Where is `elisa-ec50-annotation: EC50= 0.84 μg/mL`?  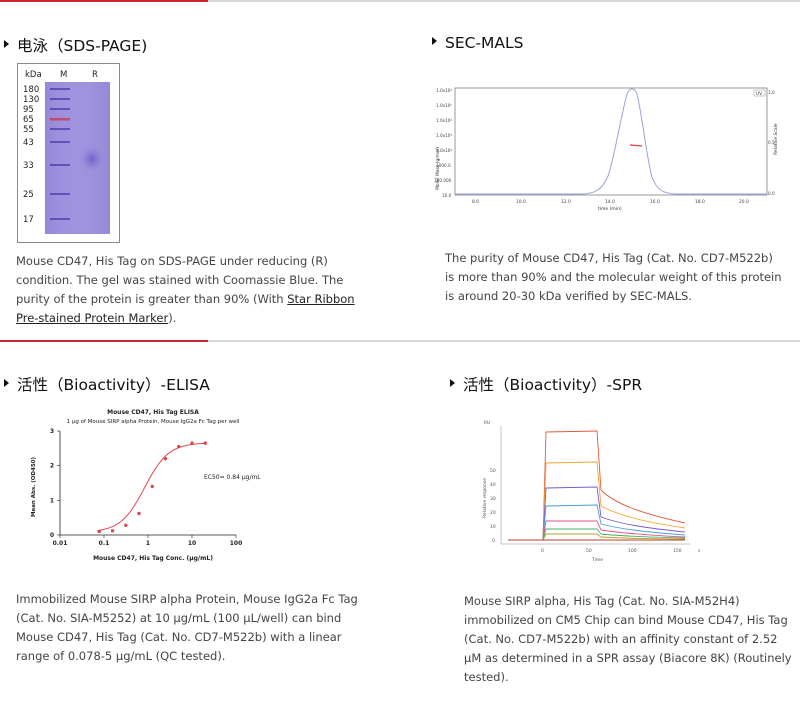
elisa-ec50-annotation: EC50= 0.84 μg/mL is located at coordinates (232, 477).